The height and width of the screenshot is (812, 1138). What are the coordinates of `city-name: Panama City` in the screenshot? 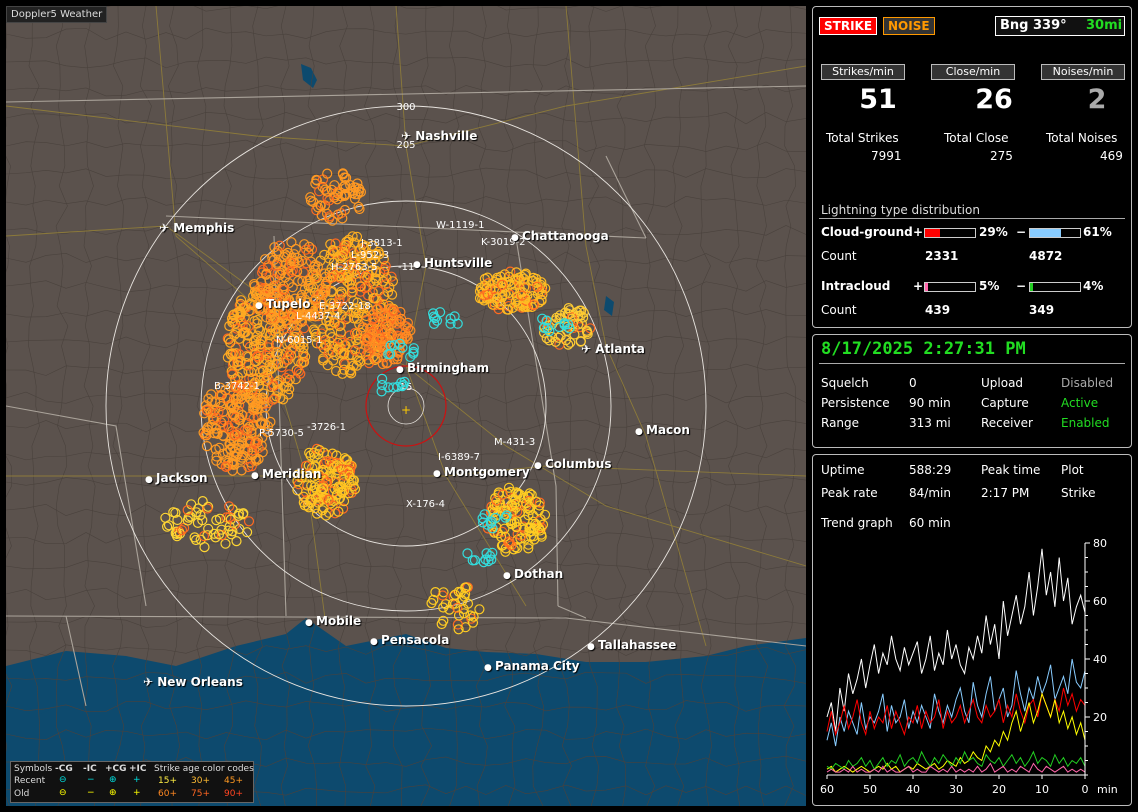 It's located at (537, 666).